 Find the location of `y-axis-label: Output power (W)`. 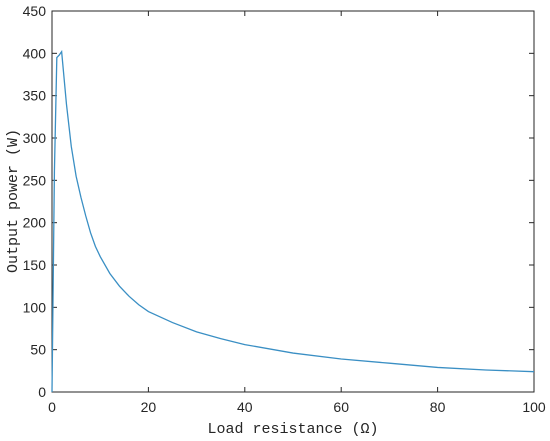

y-axis-label: Output power (W) is located at coordinates (13, 201).